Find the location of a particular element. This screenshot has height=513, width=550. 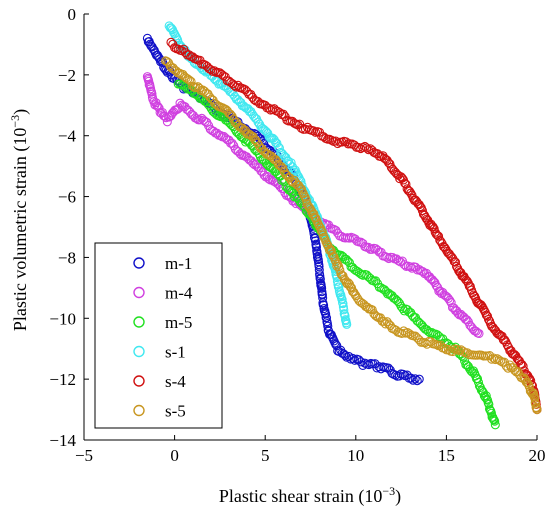

y-tick-label: −14 is located at coordinates (62, 440).